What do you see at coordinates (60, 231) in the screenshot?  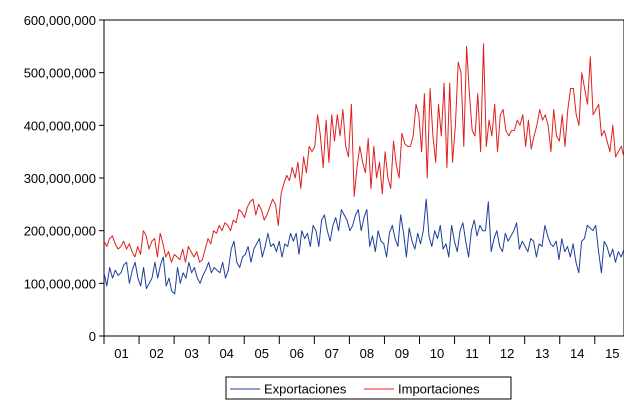 I see `y-tick-label: 200,000,000` at bounding box center [60, 231].